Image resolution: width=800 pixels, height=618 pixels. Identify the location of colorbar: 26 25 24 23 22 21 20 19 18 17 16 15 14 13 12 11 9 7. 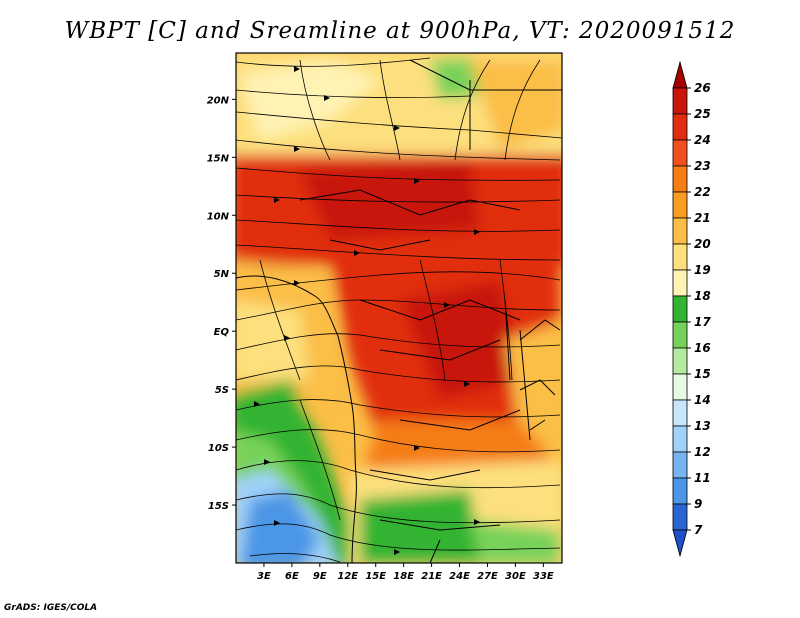
(691, 309).